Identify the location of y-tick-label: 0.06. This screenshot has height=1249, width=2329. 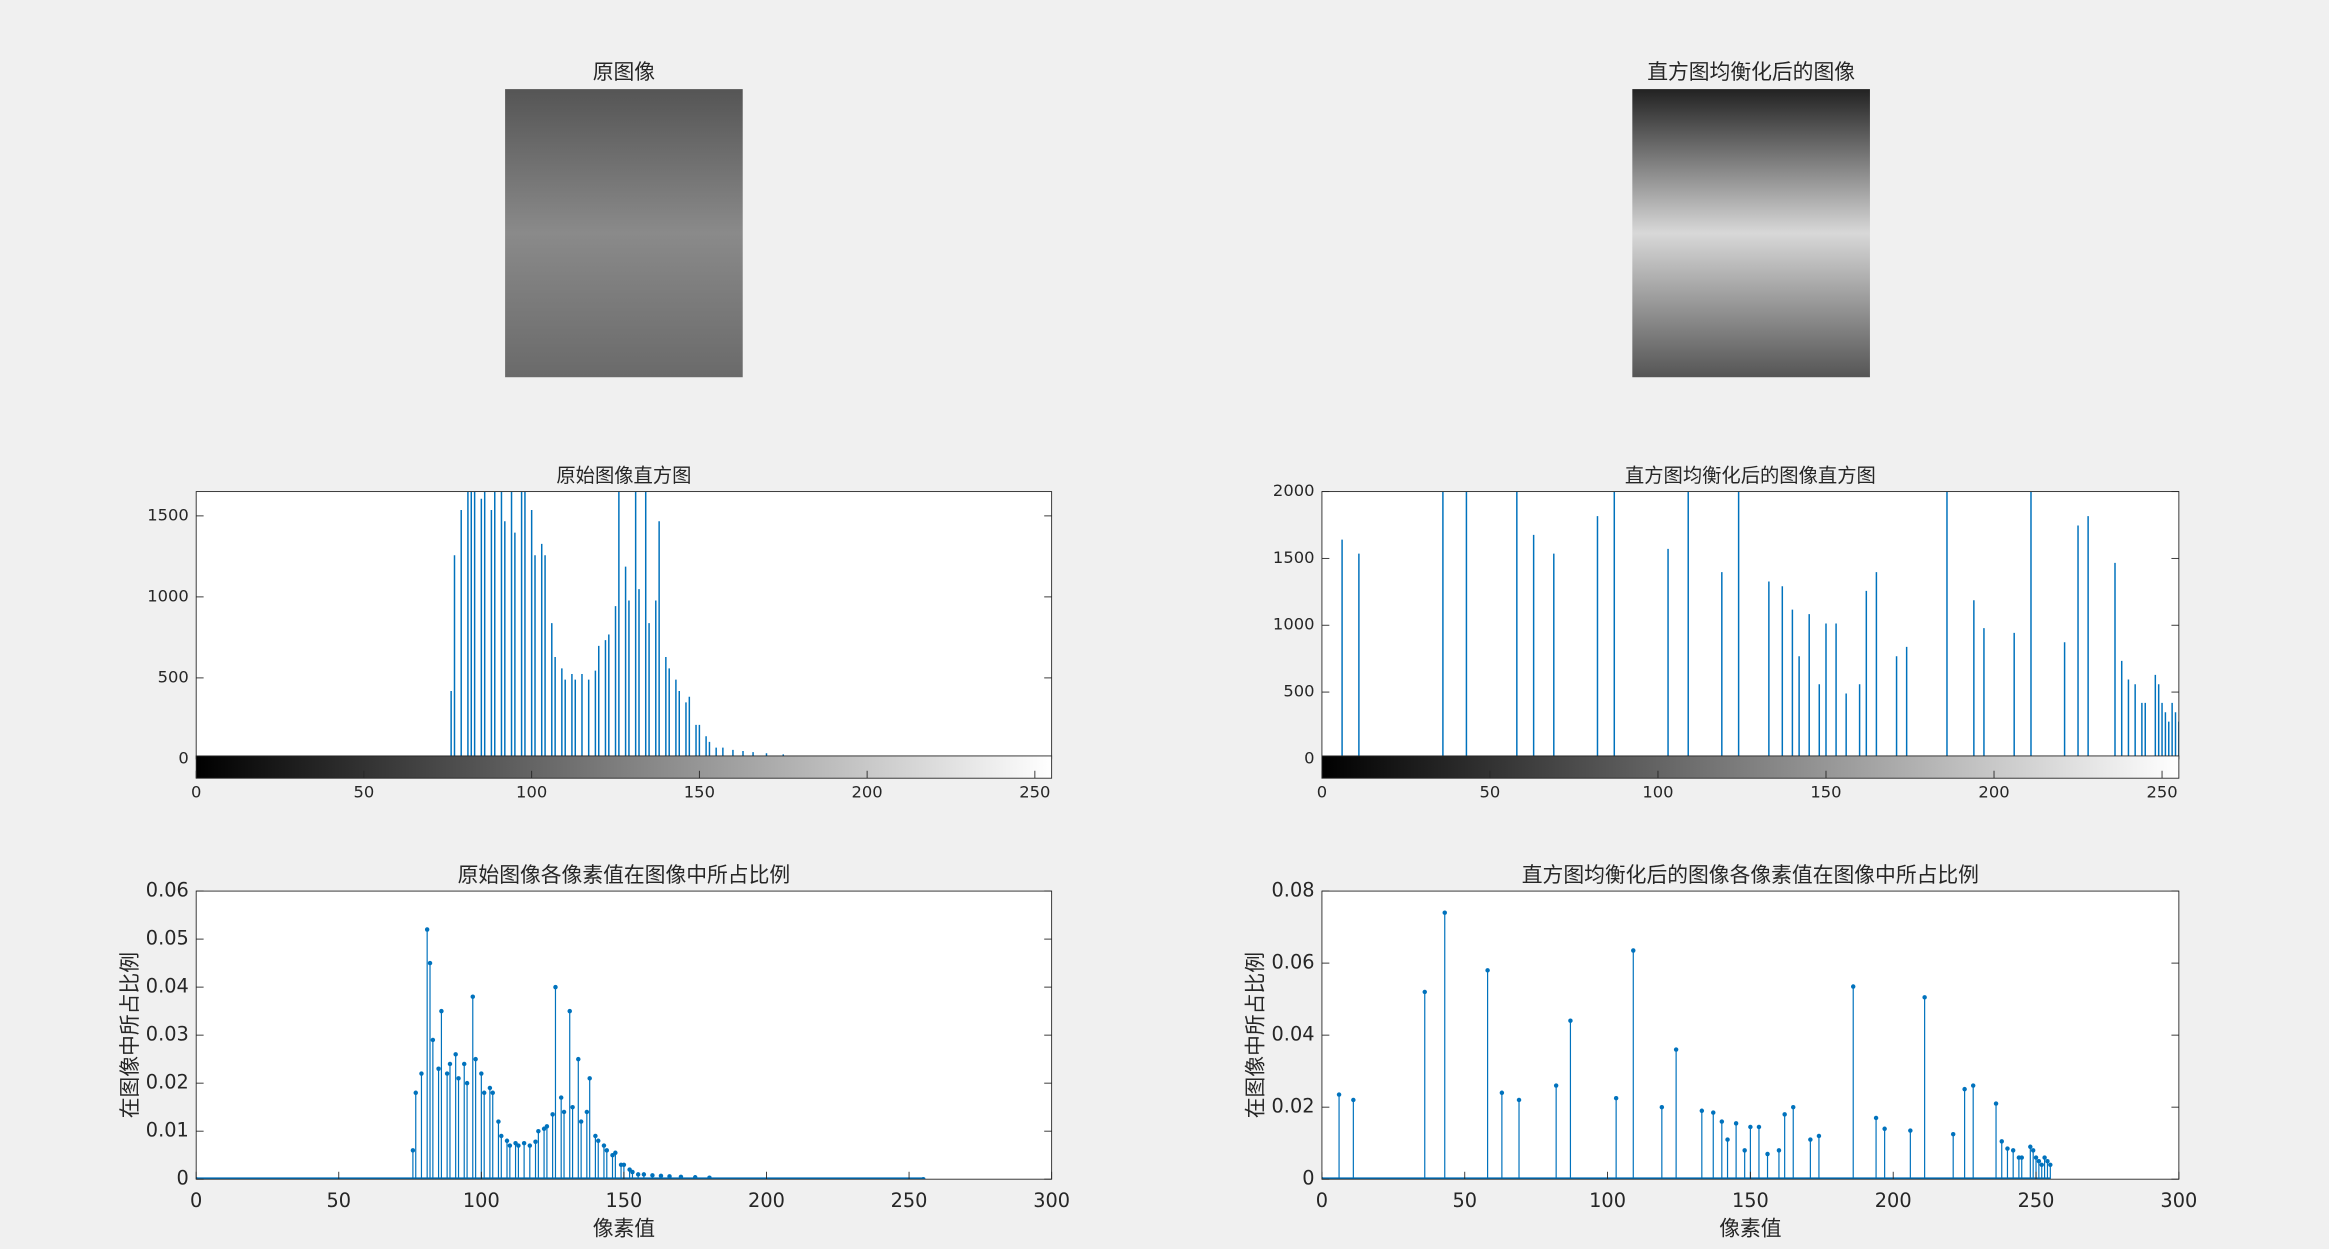
(167, 890).